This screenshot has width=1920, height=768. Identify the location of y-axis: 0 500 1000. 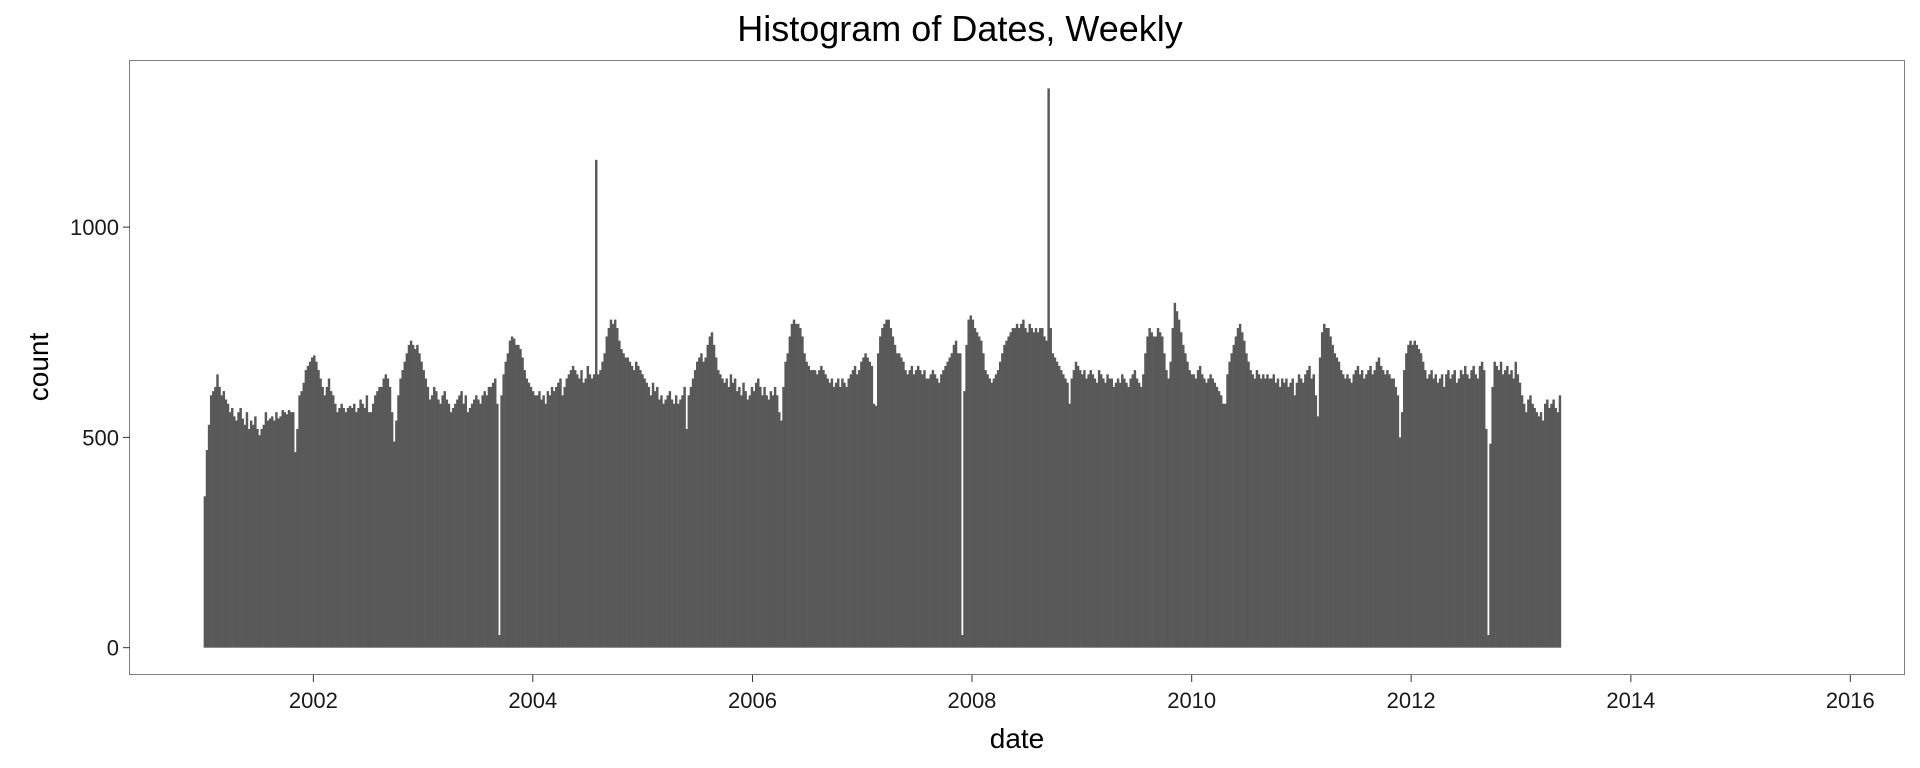
(100, 438).